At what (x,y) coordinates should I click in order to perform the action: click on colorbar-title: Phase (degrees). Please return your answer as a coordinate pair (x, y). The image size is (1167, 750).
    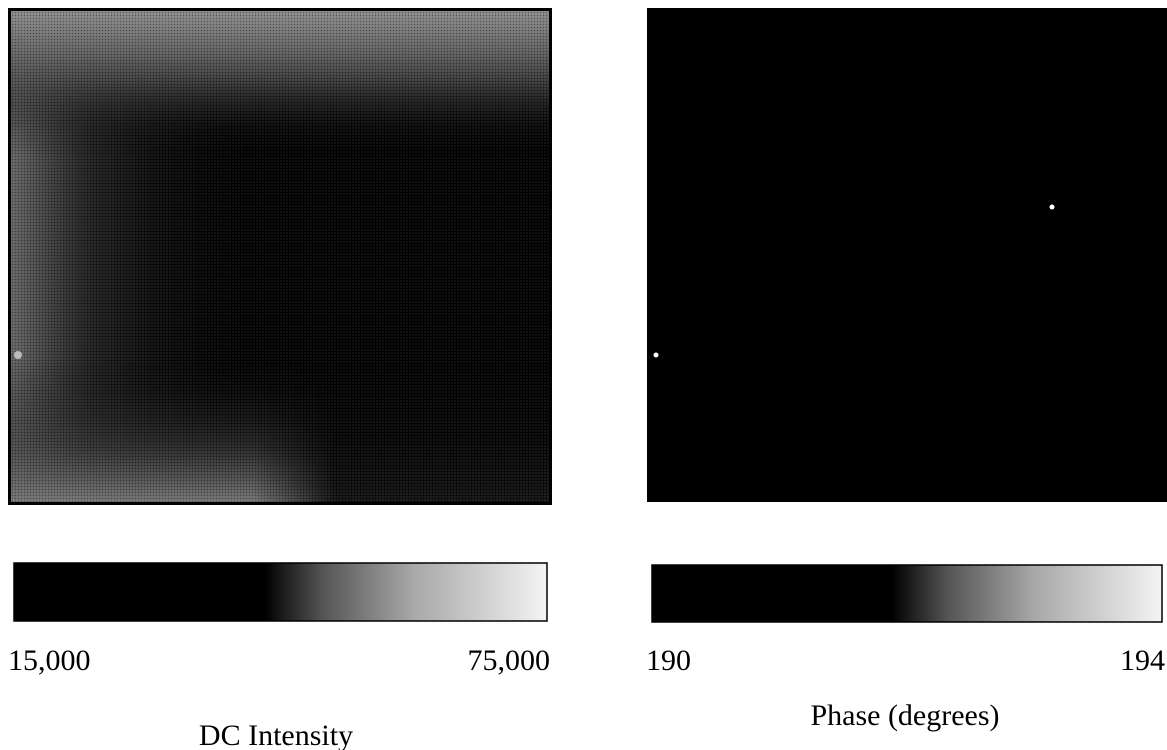
    Looking at the image, I should click on (904, 715).